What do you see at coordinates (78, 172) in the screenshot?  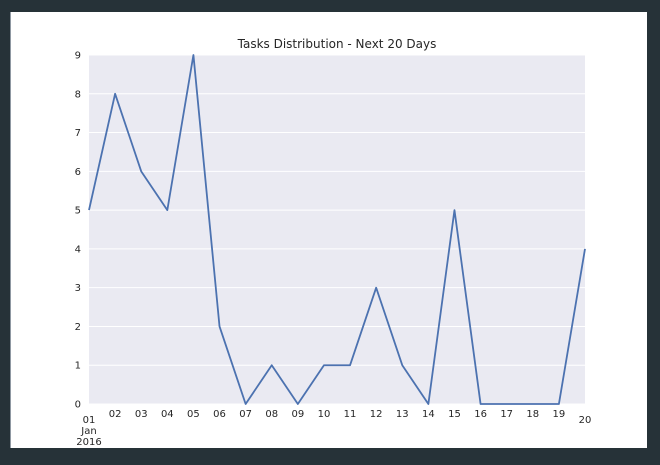 I see `y-tick-label: 6` at bounding box center [78, 172].